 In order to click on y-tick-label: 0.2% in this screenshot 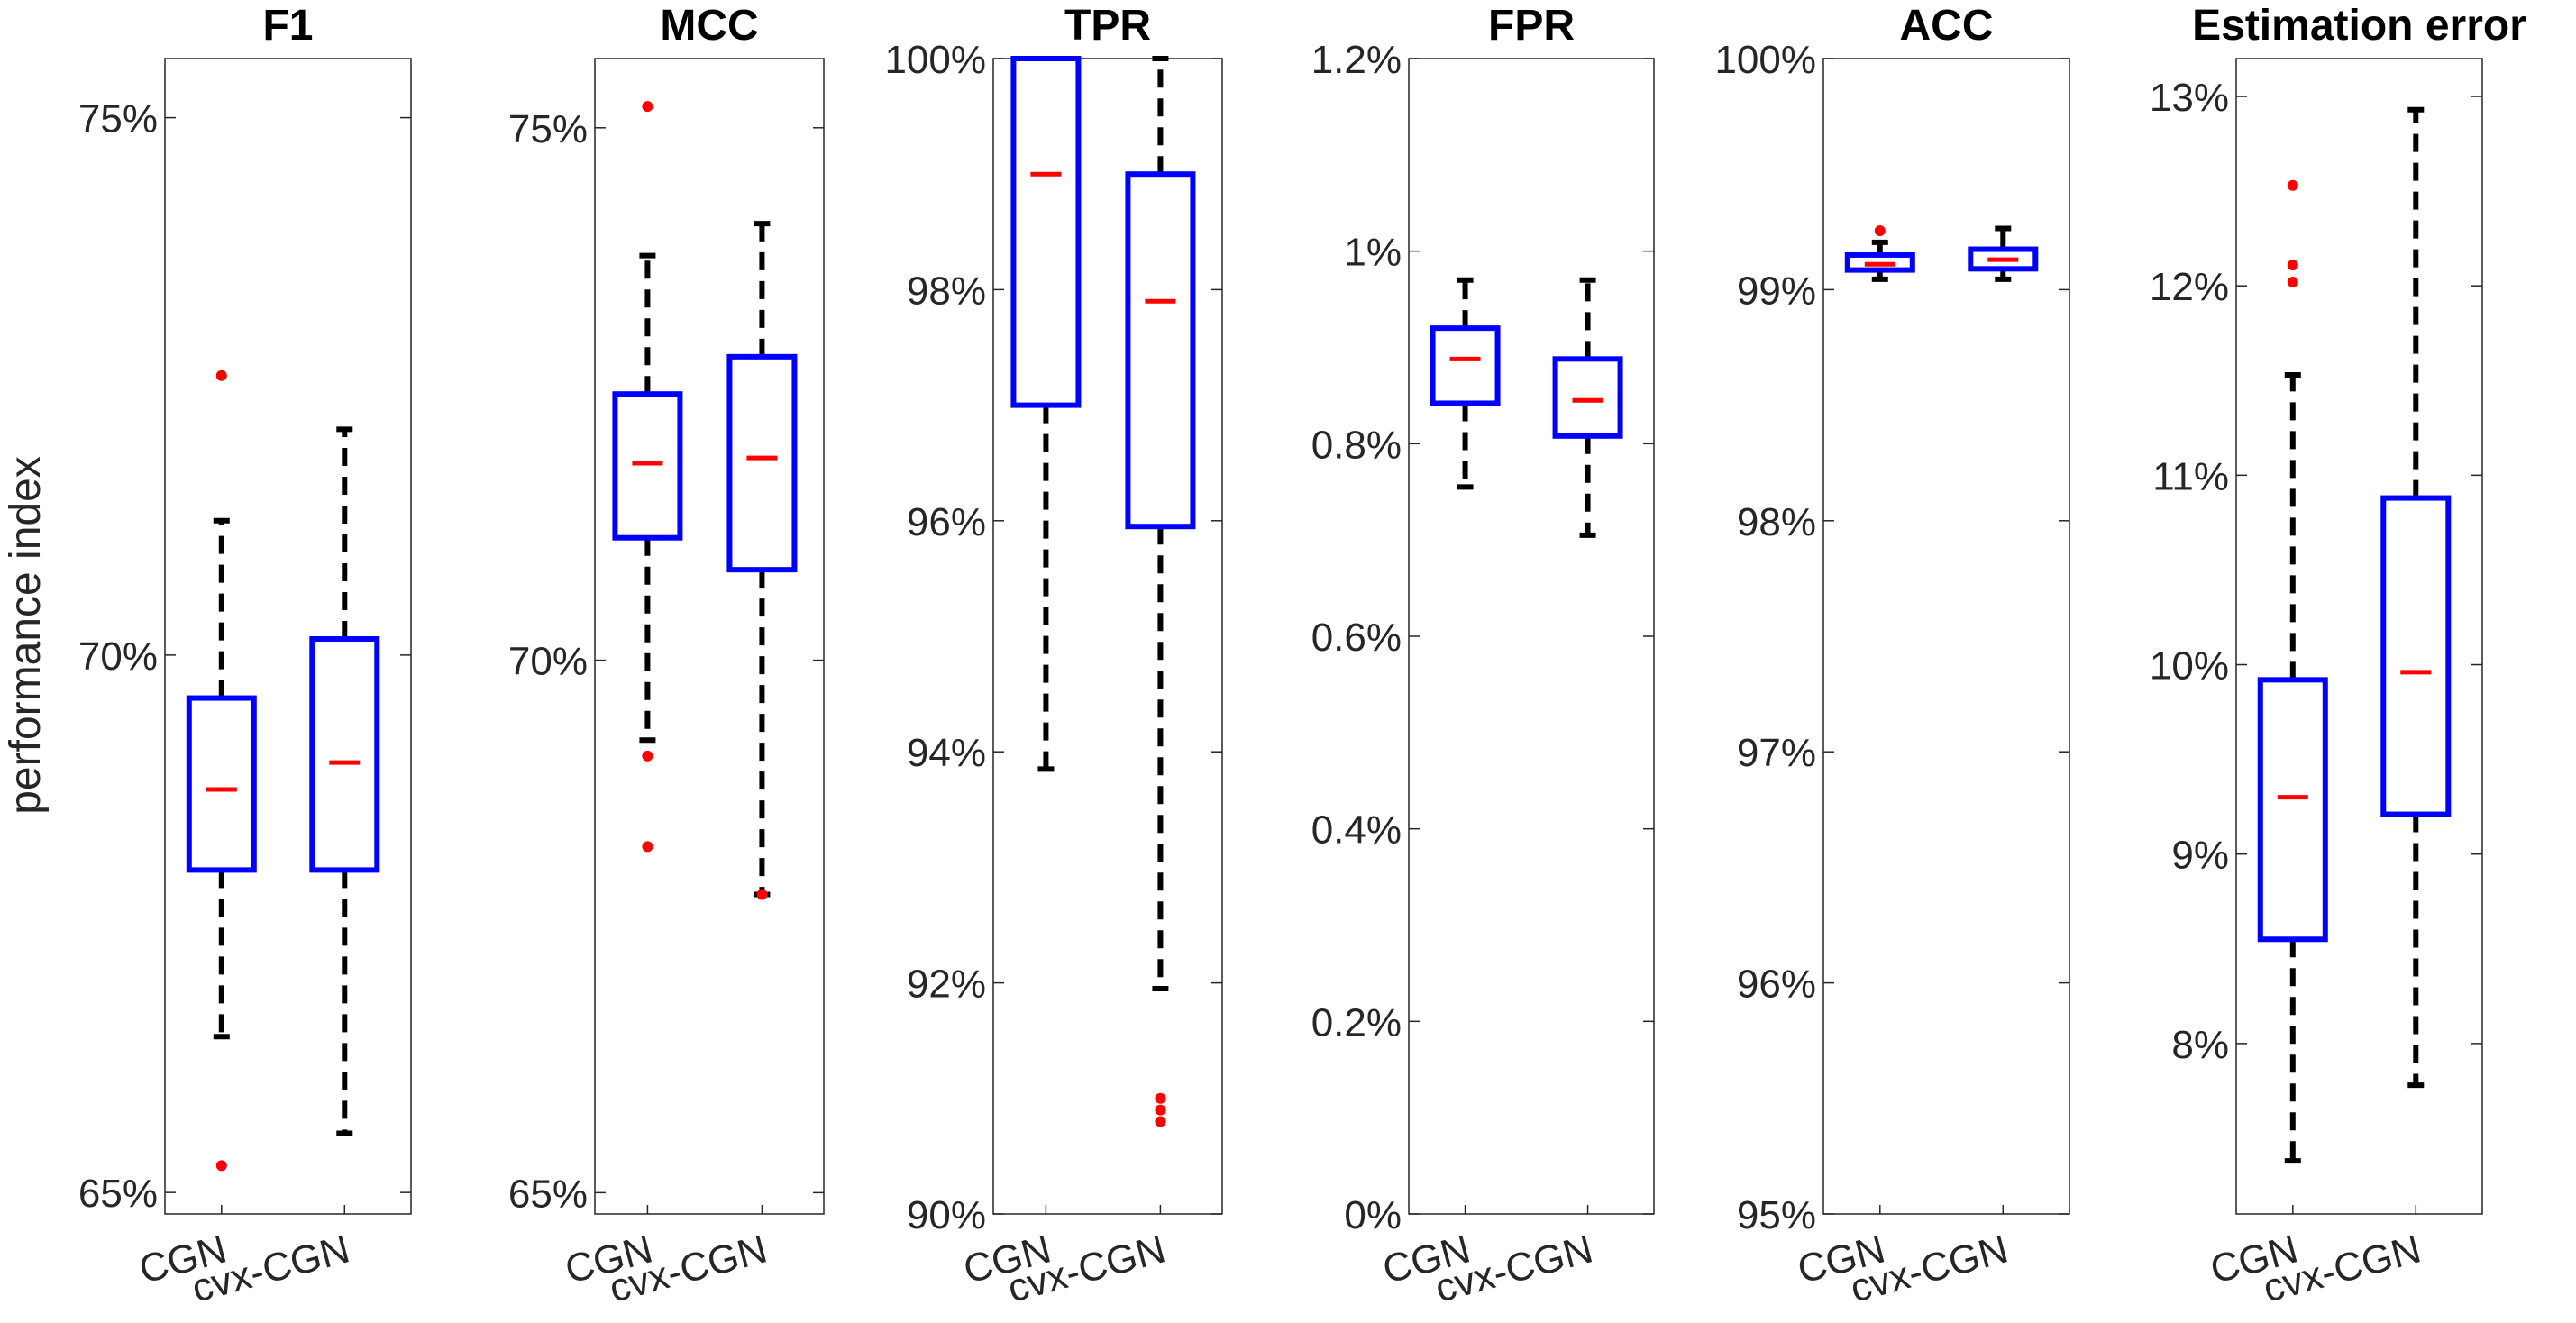, I will do `click(1356, 1022)`.